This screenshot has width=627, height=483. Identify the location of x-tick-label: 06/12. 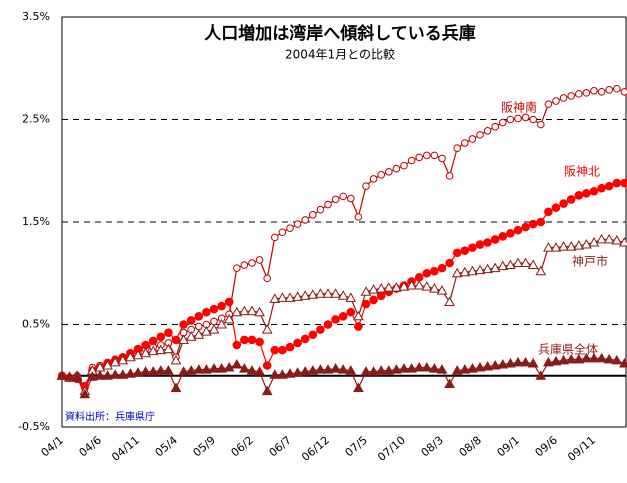
(315, 449).